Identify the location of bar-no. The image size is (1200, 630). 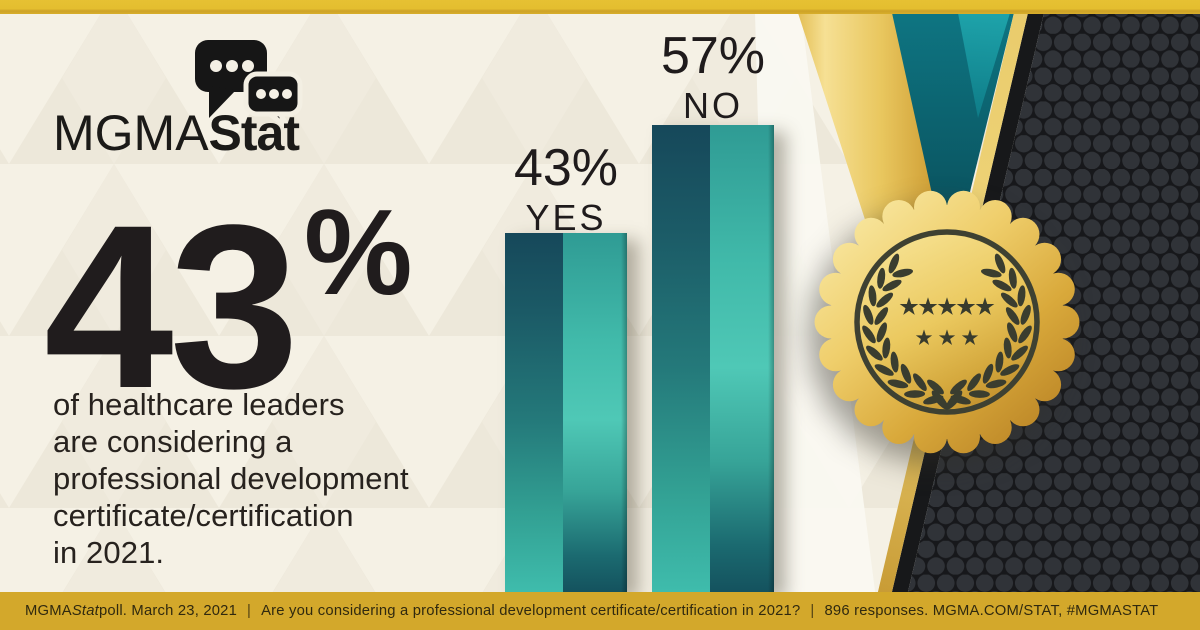
(713, 358).